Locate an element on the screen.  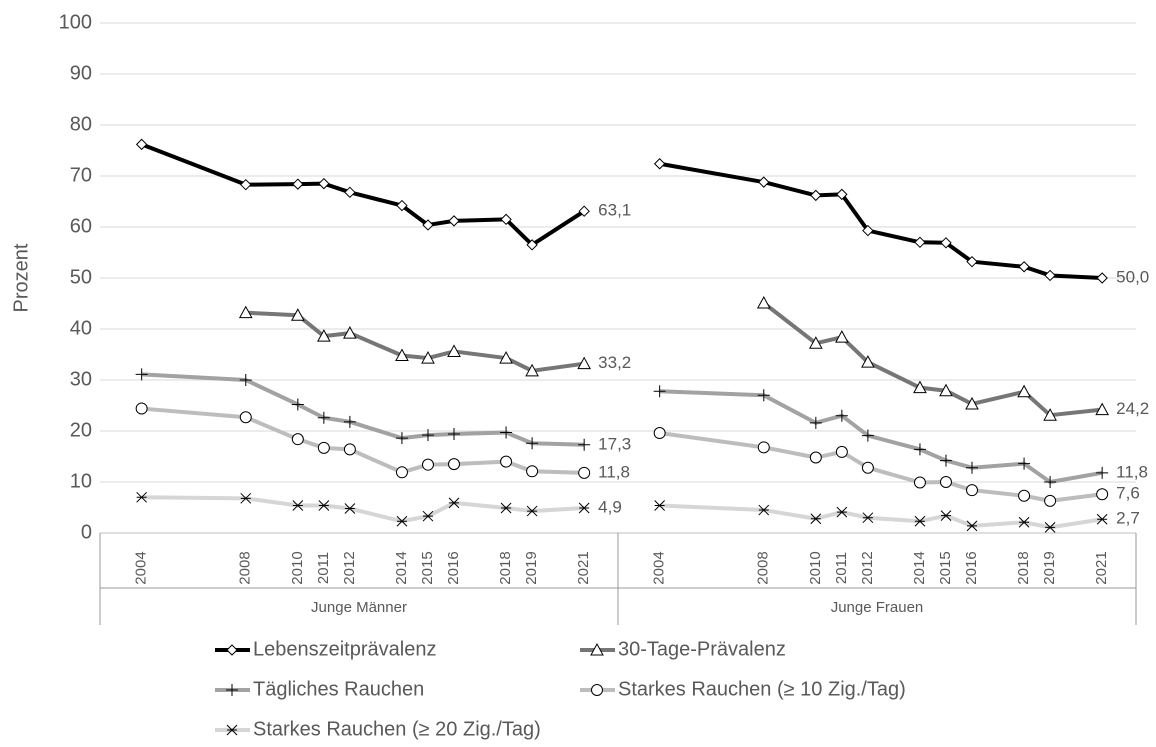
value-label: 7,6 is located at coordinates (1128, 493).